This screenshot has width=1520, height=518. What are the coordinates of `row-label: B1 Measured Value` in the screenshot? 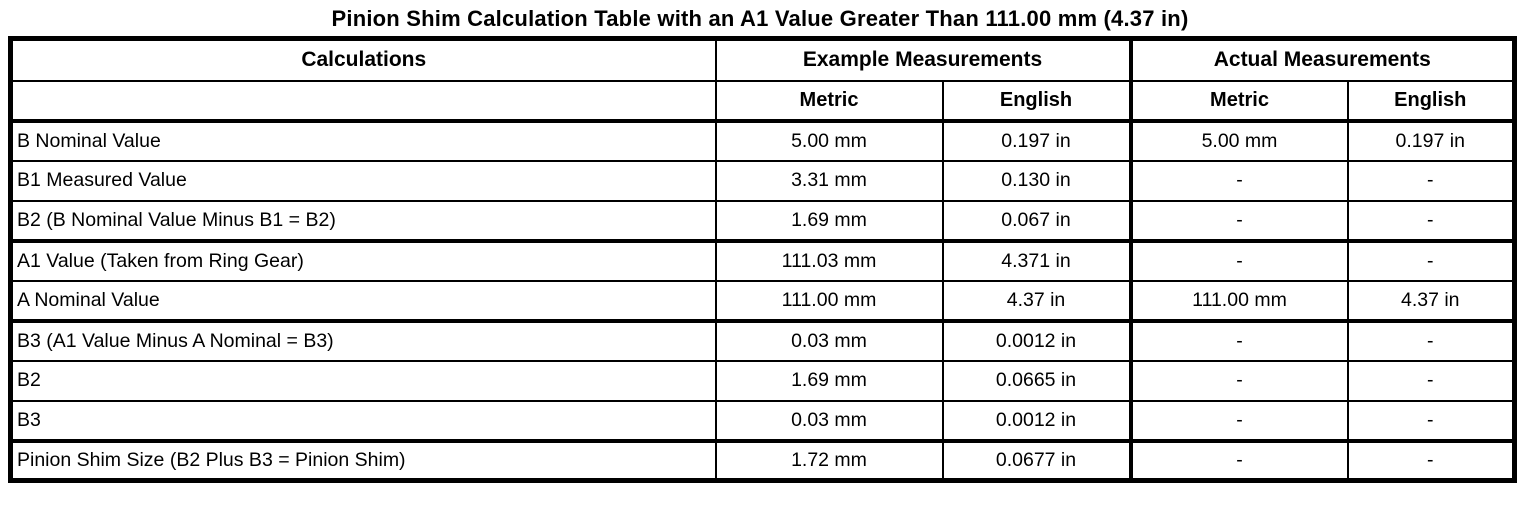 It's located at (363, 180).